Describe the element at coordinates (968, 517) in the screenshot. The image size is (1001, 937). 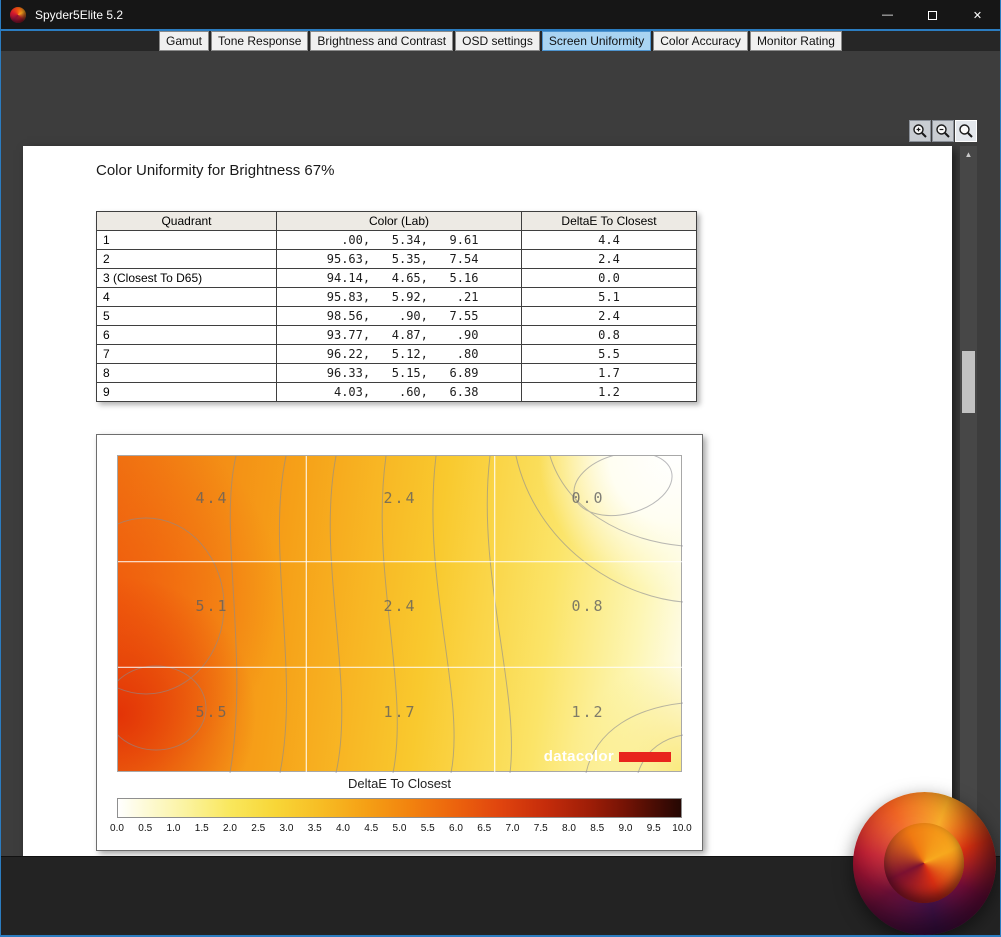
I see `vertical-scrollbar: ▲ ▼` at that location.